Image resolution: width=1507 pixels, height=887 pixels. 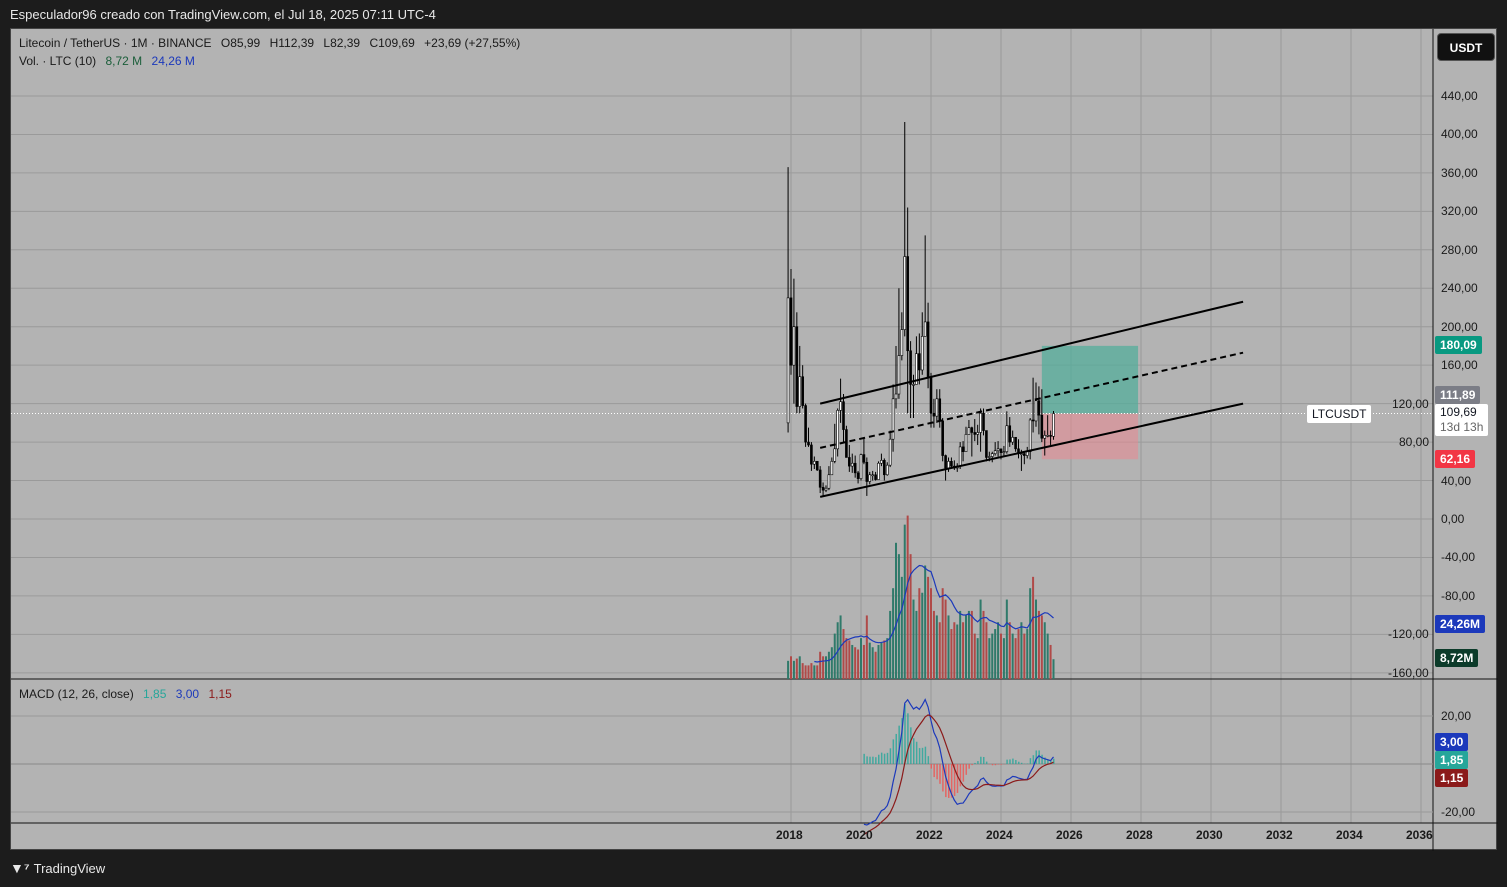 I want to click on time-axis-label: 2022, so click(x=929, y=835).